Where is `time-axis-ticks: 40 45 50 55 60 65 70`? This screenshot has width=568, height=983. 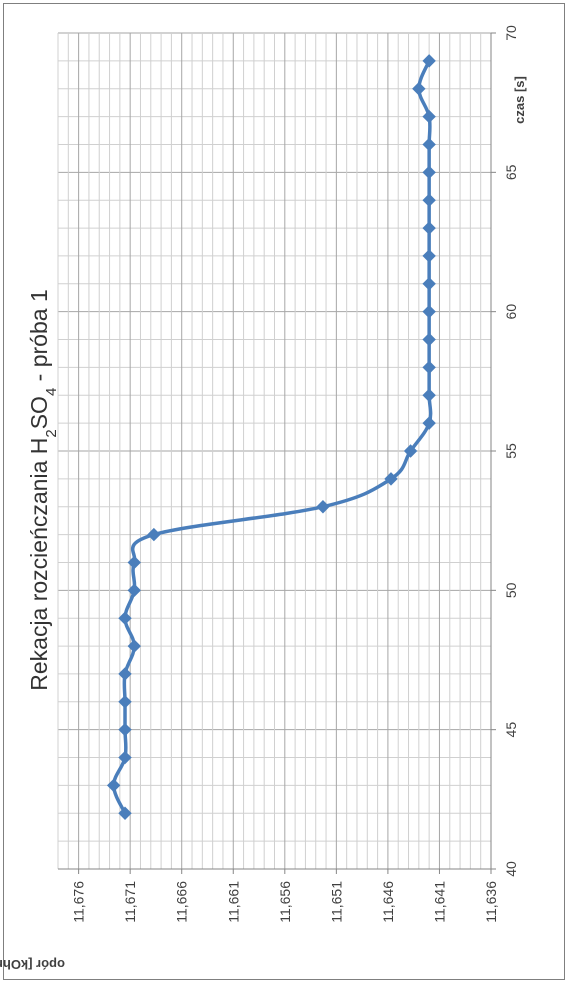
time-axis-ticks: 40 45 50 55 60 65 70 is located at coordinates (505, 451).